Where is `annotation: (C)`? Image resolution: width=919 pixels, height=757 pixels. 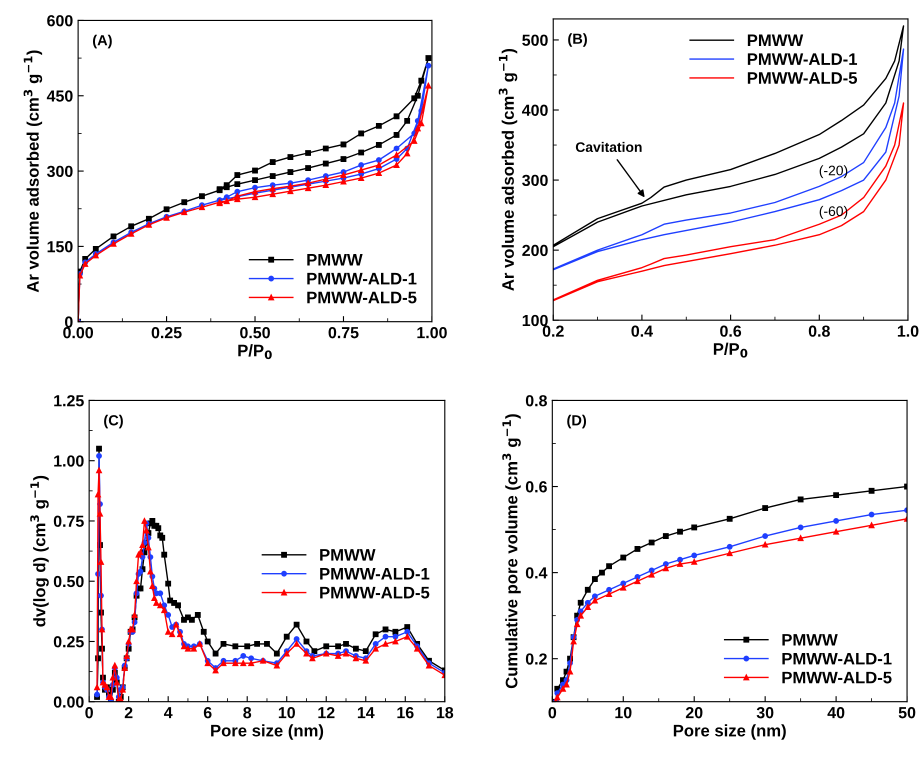 annotation: (C) is located at coordinates (113, 421).